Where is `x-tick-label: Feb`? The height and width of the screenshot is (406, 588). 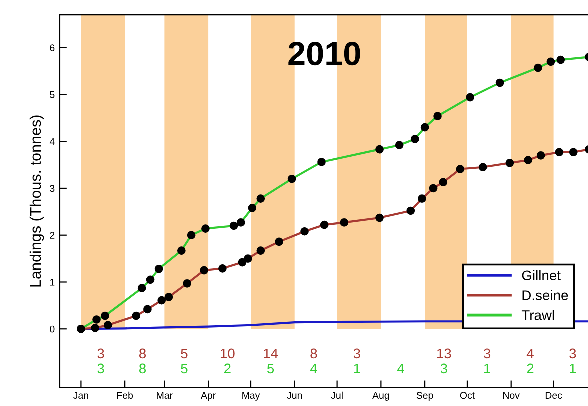
x-tick-label: Feb is located at coordinates (125, 396).